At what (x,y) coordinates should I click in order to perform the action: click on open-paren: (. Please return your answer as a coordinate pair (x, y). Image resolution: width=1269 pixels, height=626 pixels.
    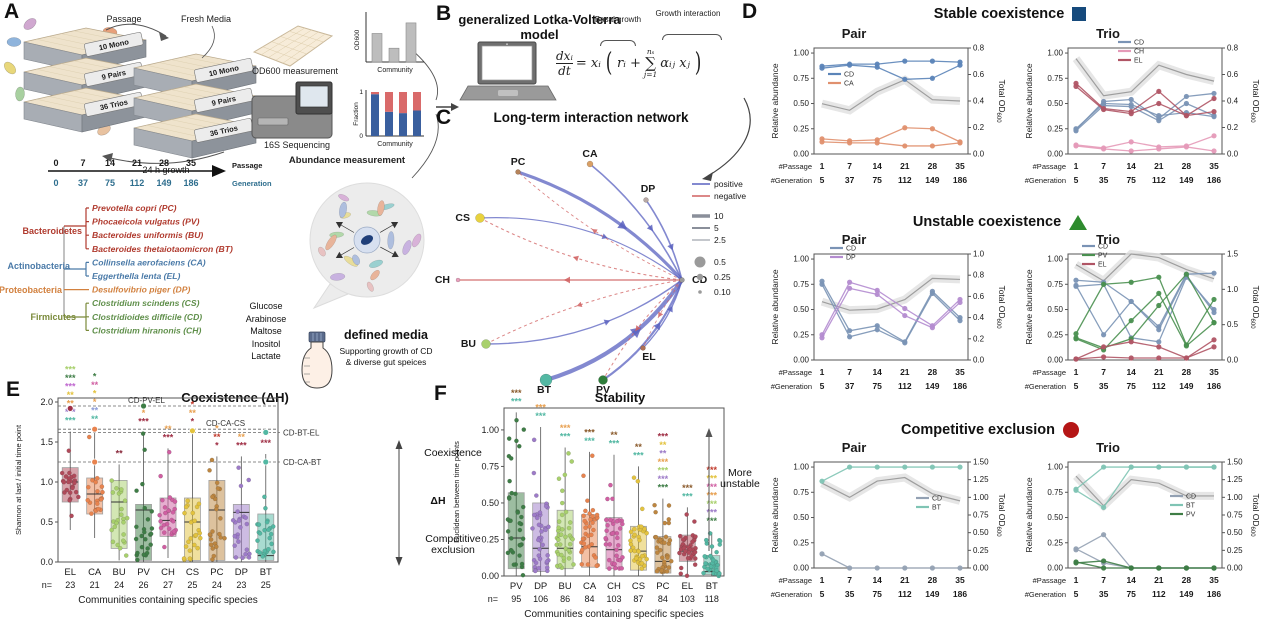
    Looking at the image, I should click on (609, 63).